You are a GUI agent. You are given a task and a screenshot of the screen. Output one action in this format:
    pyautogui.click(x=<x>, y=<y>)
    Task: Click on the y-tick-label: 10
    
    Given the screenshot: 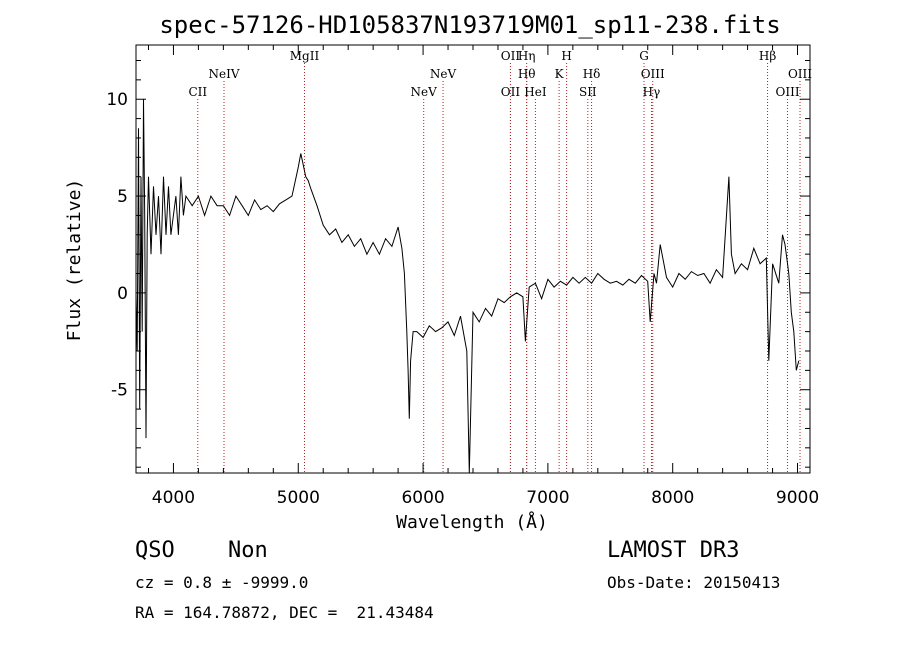 What is the action you would take?
    pyautogui.click(x=117, y=100)
    